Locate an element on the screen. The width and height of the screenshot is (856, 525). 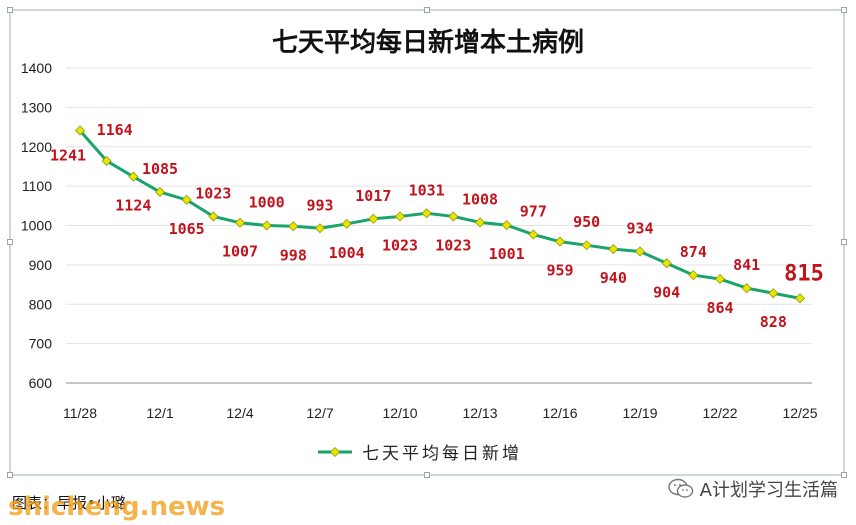
data-label: 1004 is located at coordinates (347, 253).